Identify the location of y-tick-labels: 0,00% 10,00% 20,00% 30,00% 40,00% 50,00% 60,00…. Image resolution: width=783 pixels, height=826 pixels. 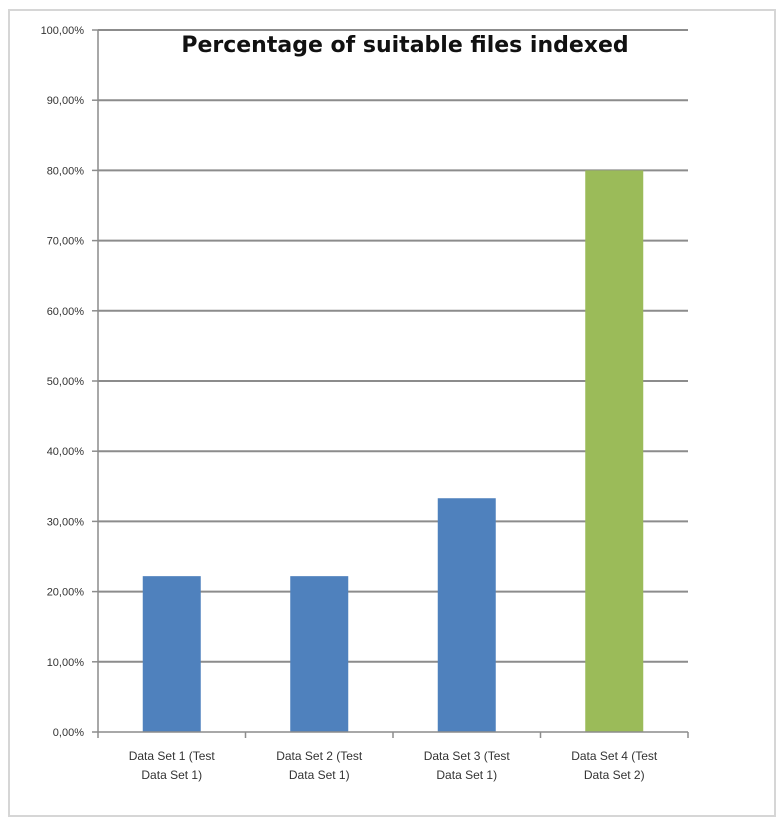
(63, 382).